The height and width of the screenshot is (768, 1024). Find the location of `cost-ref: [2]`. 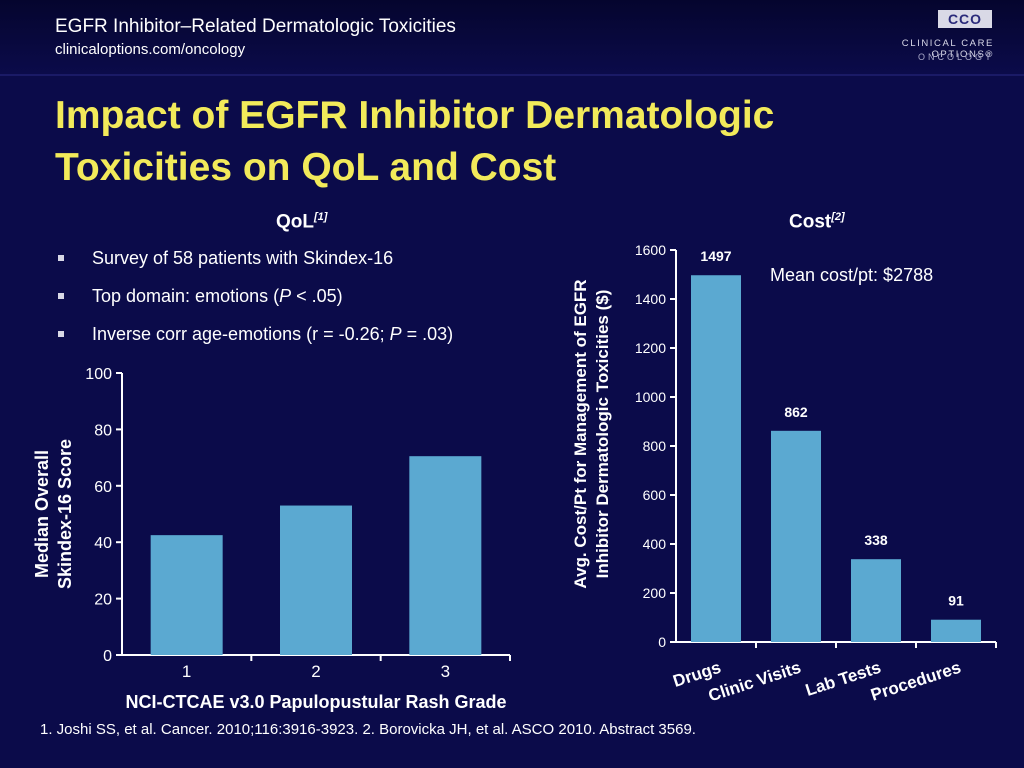

cost-ref: [2] is located at coordinates (838, 217).